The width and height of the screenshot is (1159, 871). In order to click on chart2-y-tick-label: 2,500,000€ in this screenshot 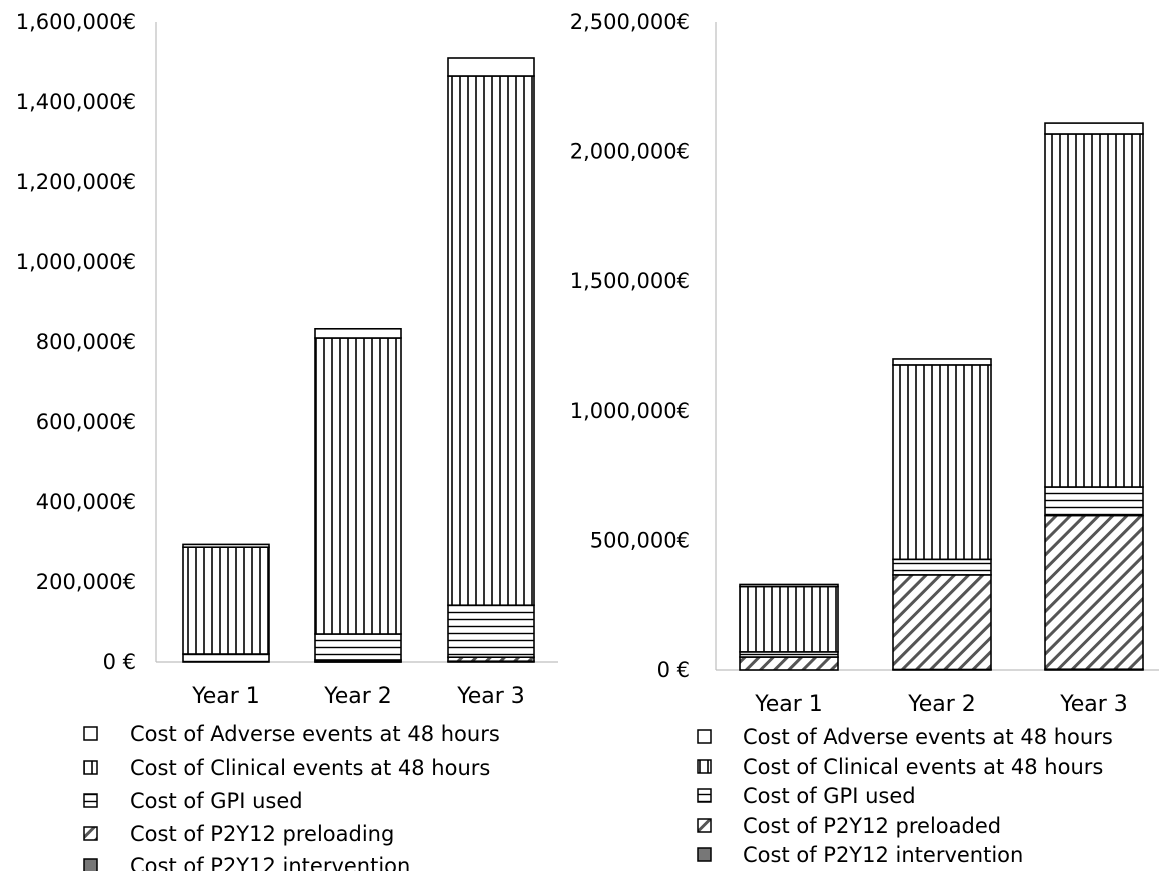, I will do `click(630, 22)`.